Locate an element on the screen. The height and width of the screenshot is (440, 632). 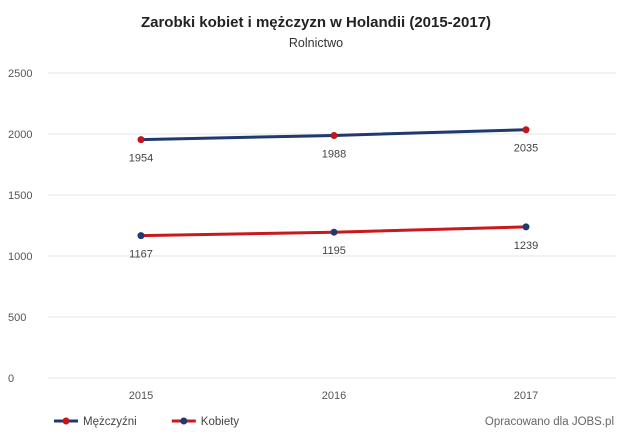
y-tick-label: 500 is located at coordinates (17, 318).